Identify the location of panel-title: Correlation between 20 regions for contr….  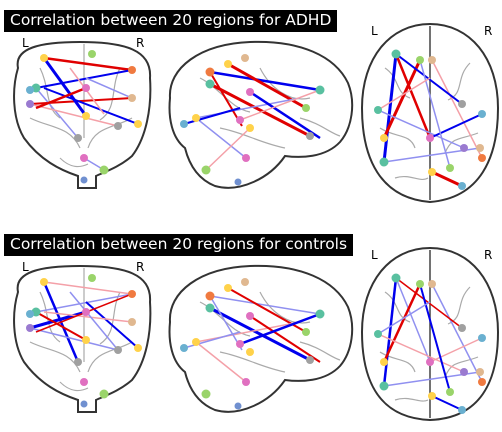
(179, 245).